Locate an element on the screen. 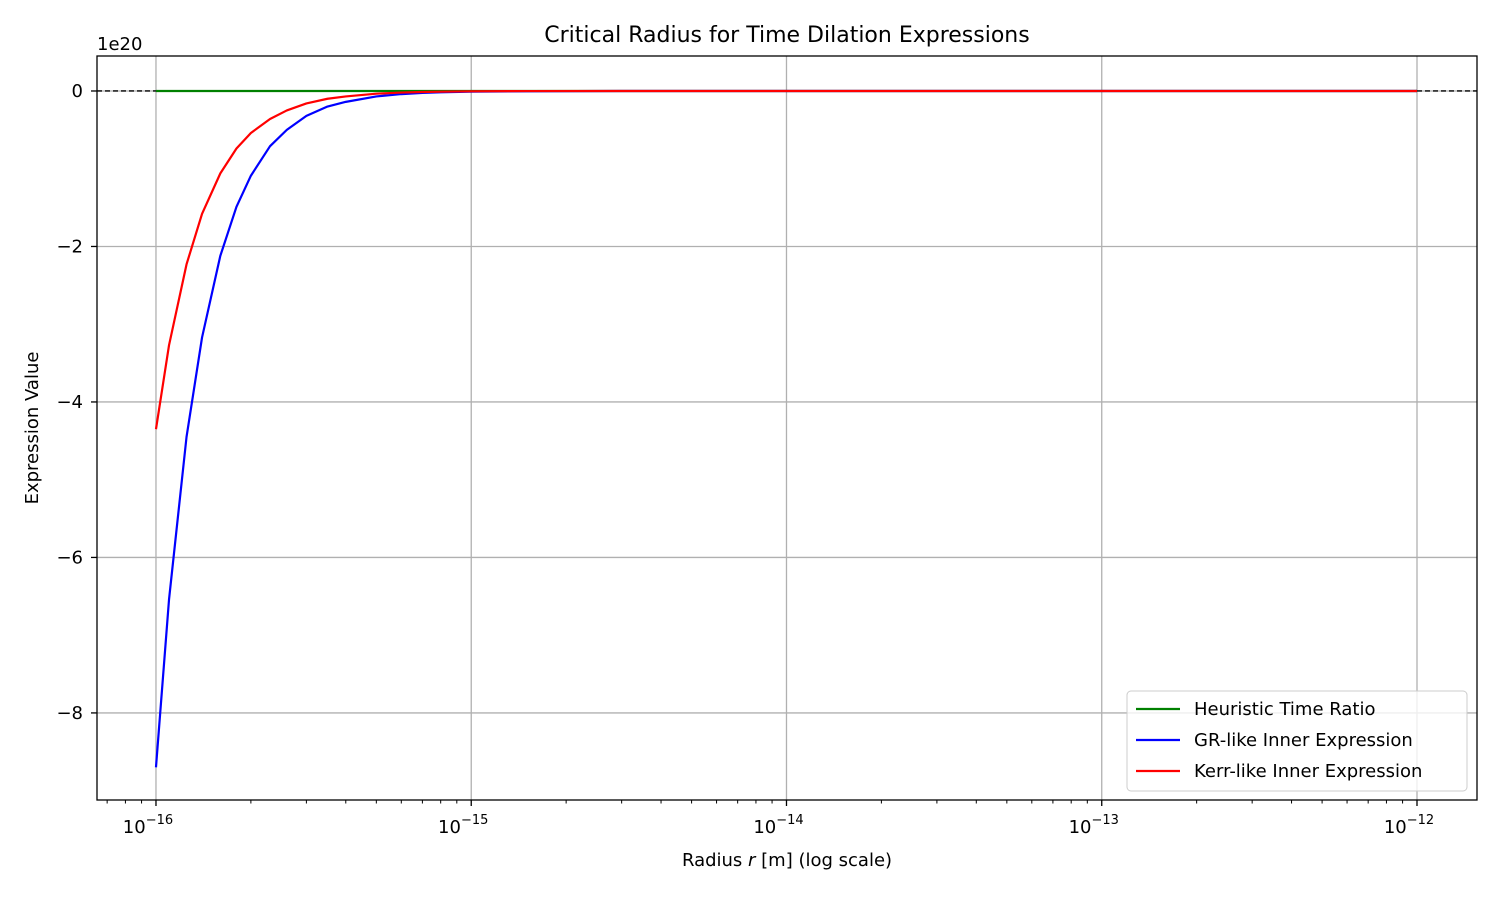 The width and height of the screenshot is (1500, 900). y-tick-label: 0 is located at coordinates (77, 91).